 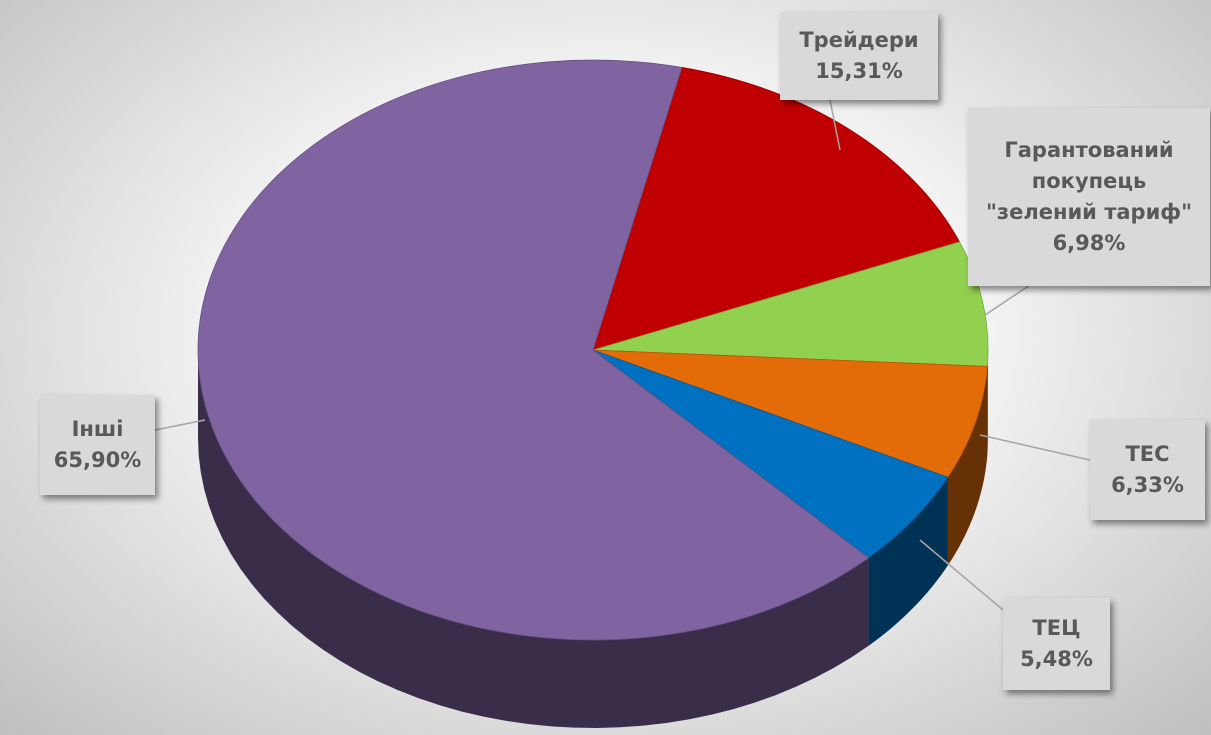 What do you see at coordinates (97, 445) in the screenshot?
I see `data-label: Інші 65,90%` at bounding box center [97, 445].